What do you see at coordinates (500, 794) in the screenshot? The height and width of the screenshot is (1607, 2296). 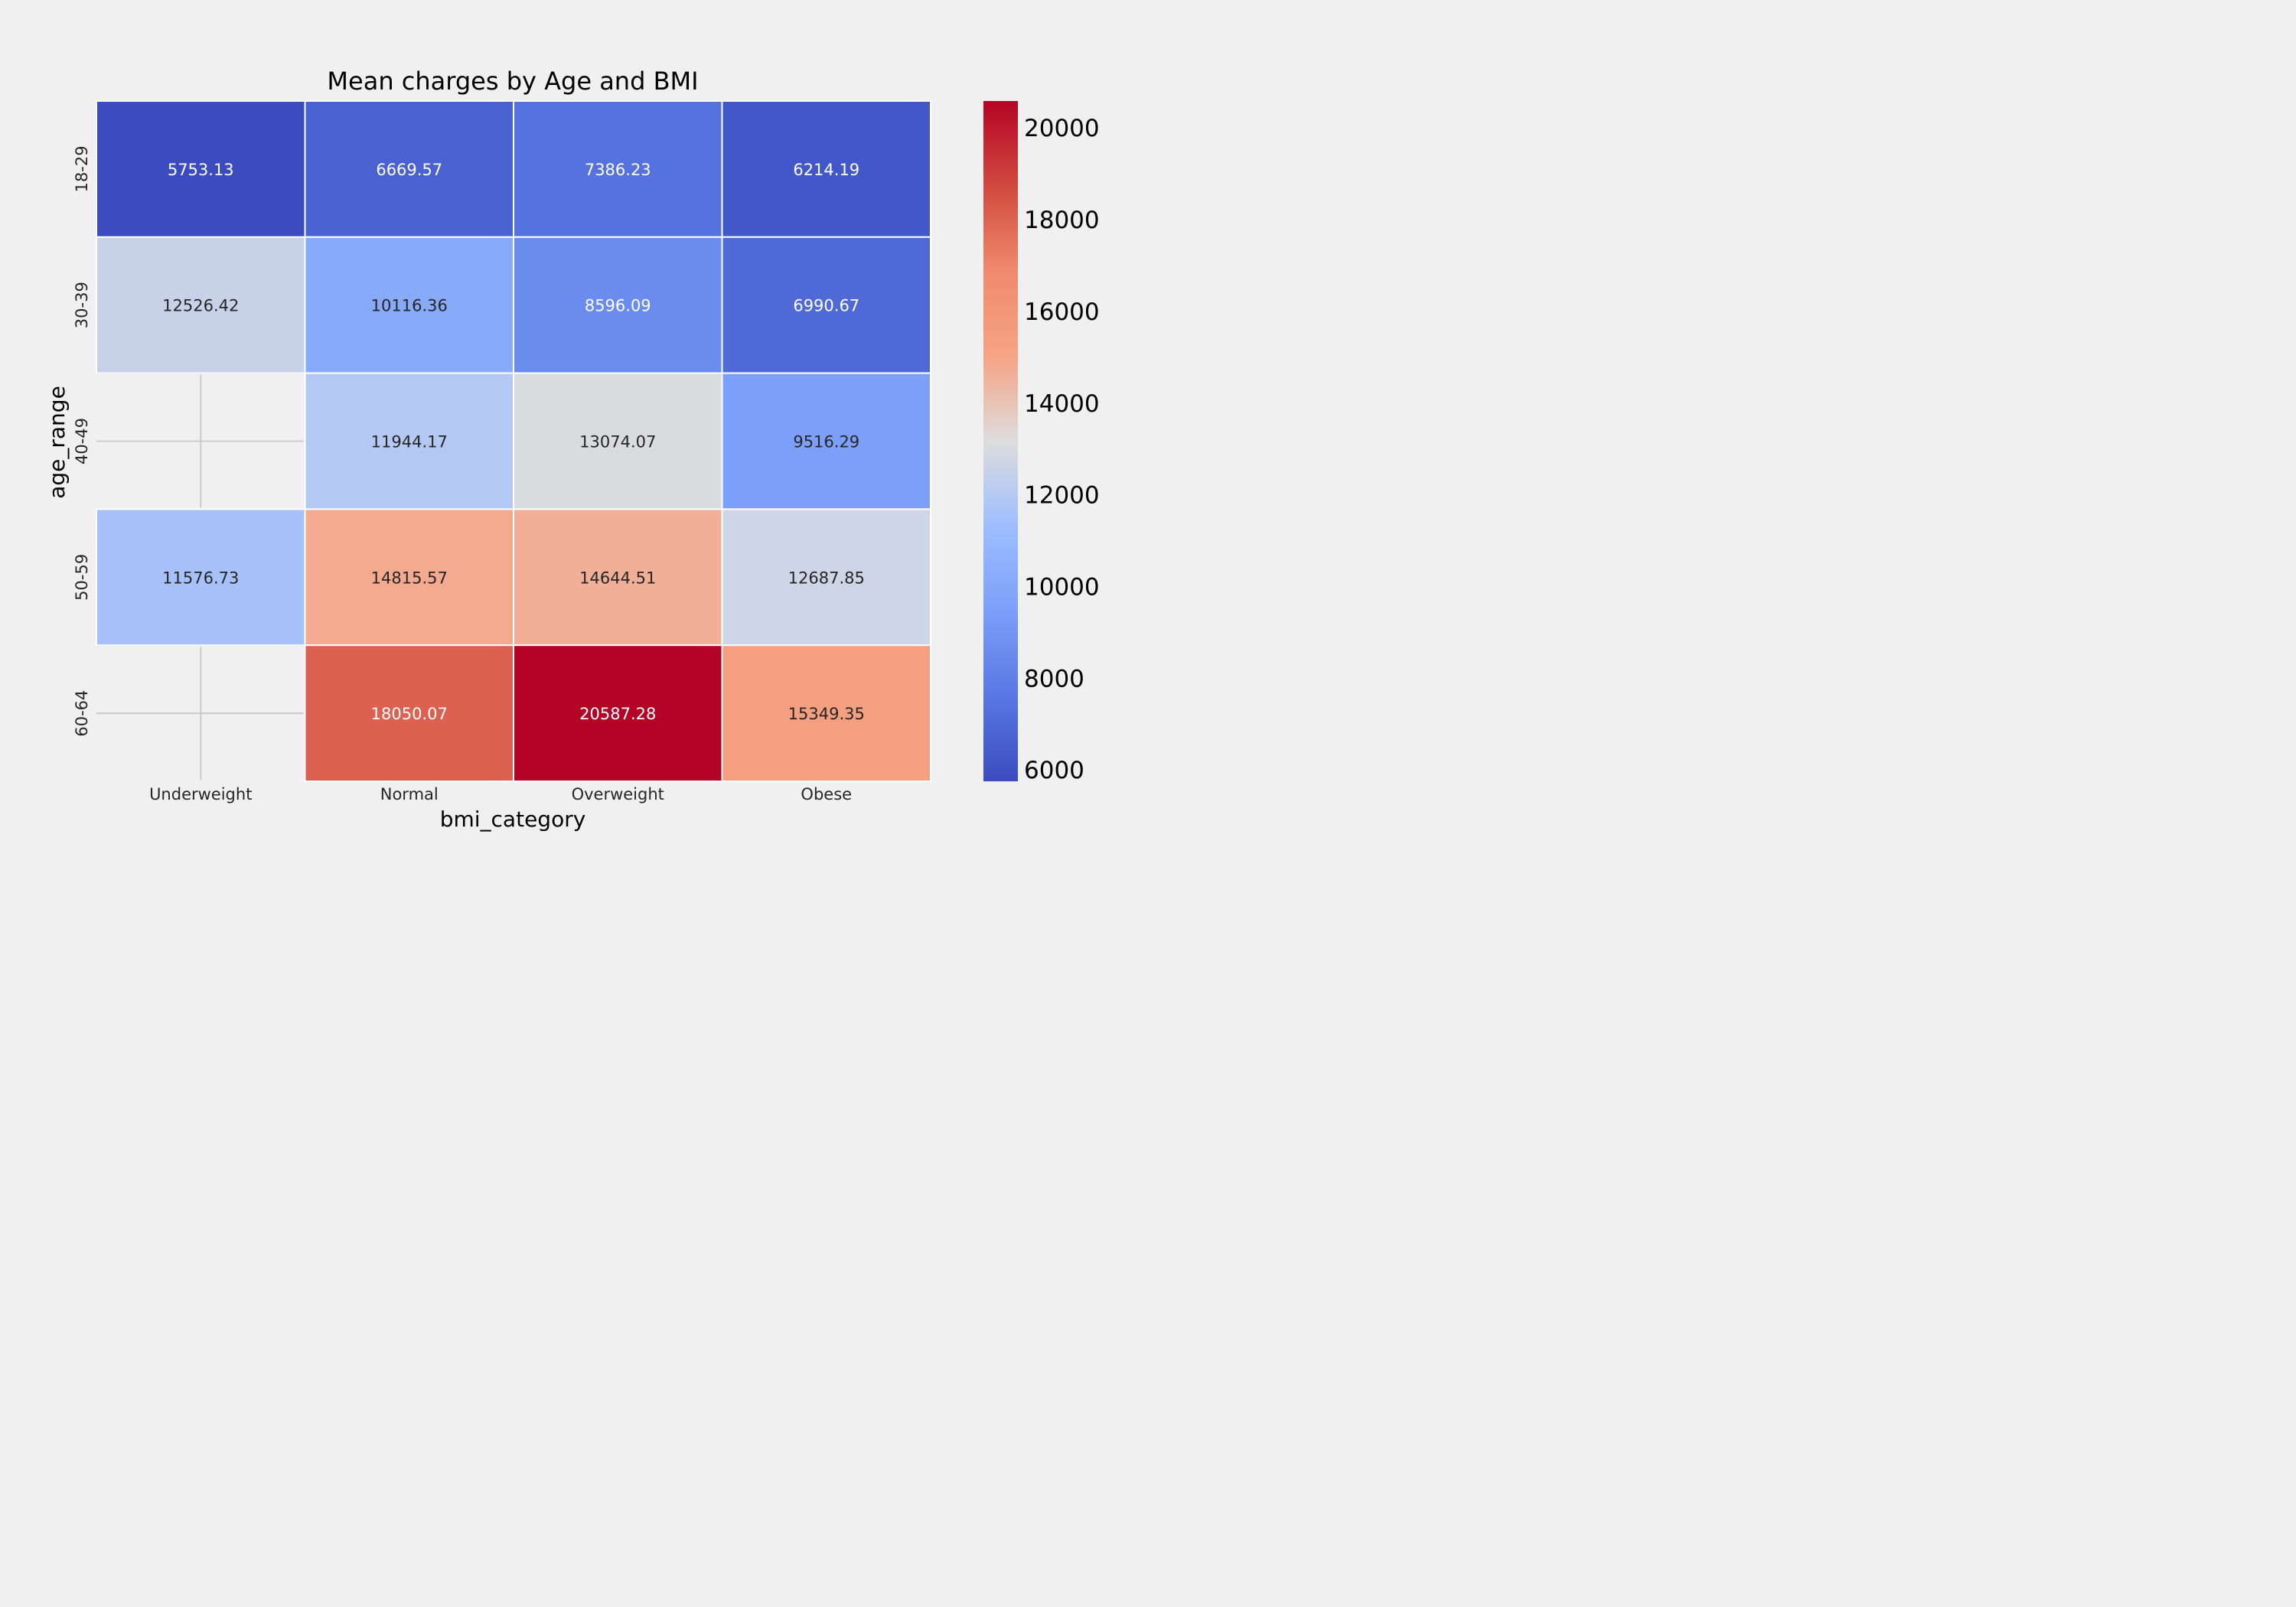 I see `x-tick-labels: Underweight Normal Overweight Obese` at bounding box center [500, 794].